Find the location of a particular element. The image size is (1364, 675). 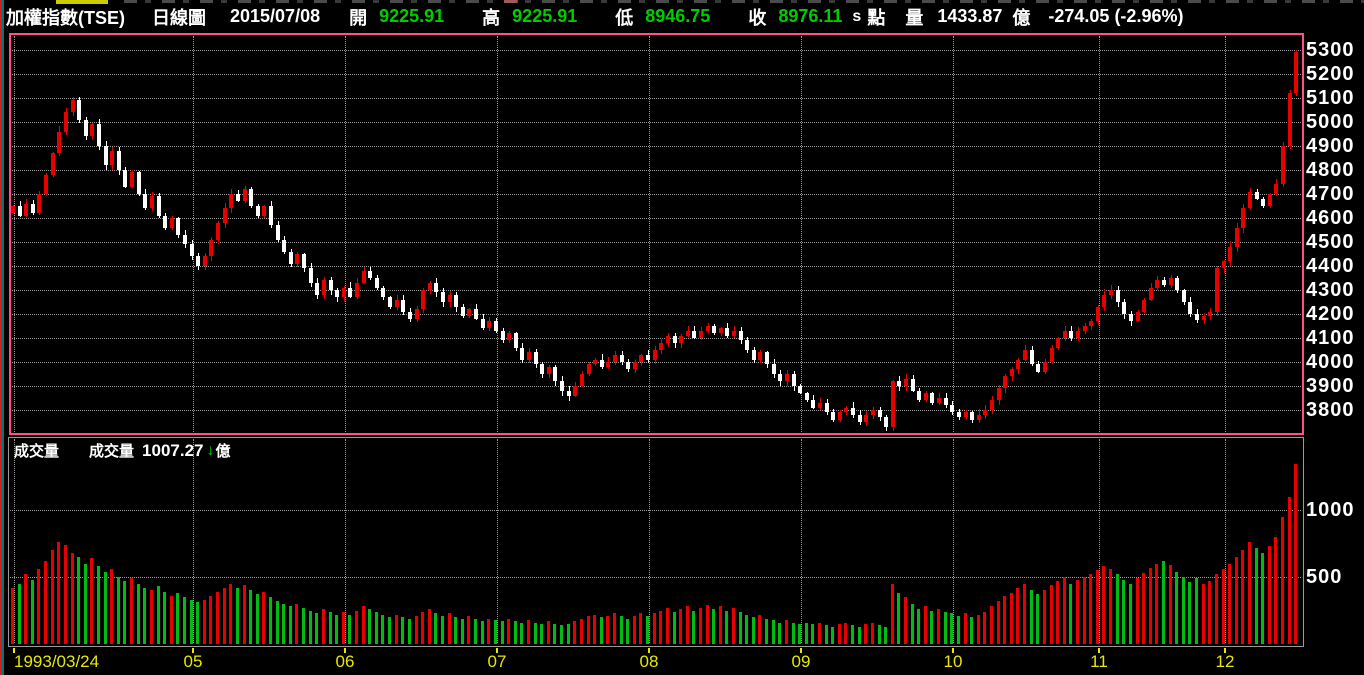

price-axis-label: 4500 is located at coordinates (1330, 242).